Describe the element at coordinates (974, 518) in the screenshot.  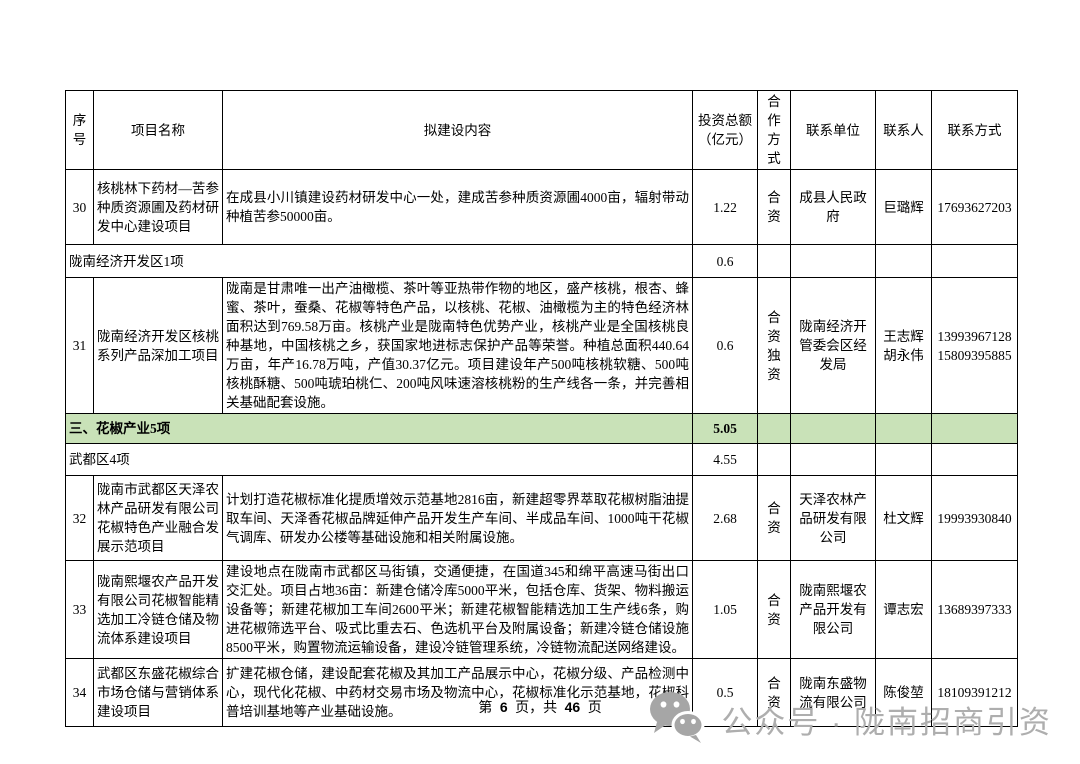
I see `cell-phone-32: 19993930840` at that location.